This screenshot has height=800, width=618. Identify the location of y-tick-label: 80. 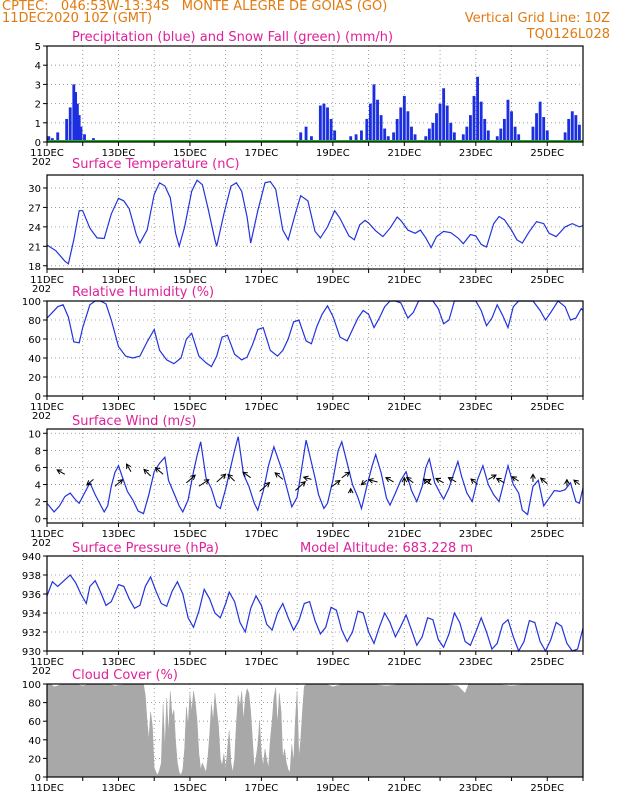
(34, 704).